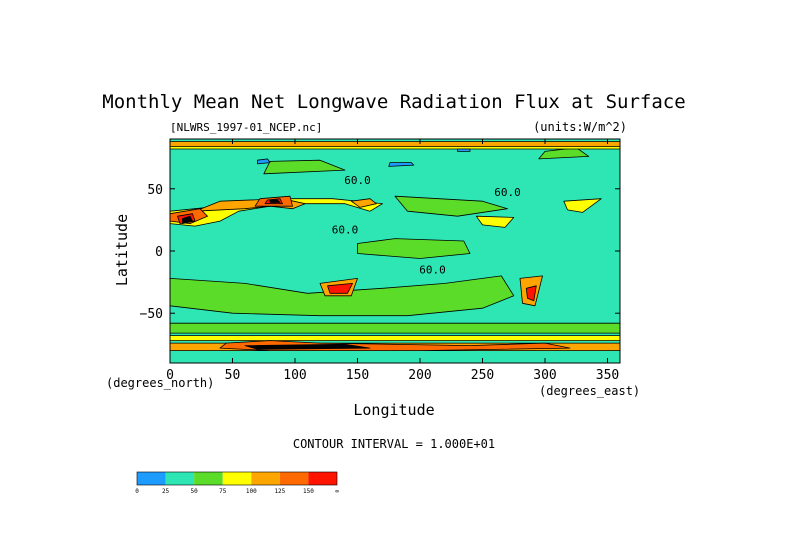 The height and width of the screenshot is (558, 789). I want to click on y-tick-label: 0, so click(159, 252).